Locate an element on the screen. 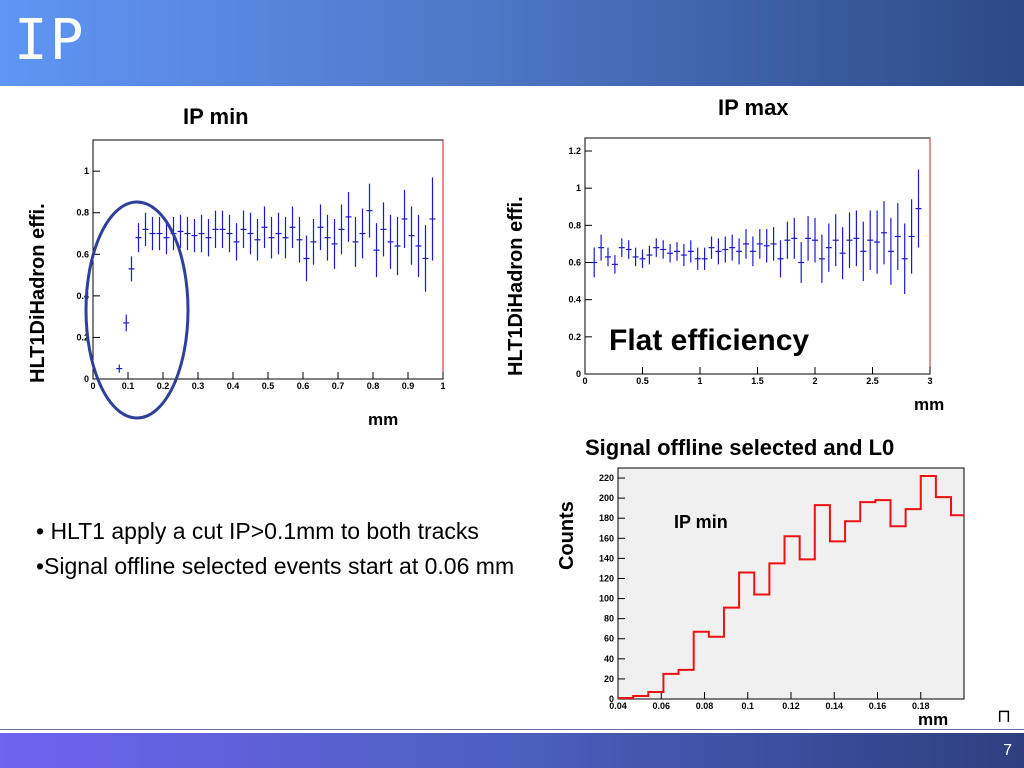  chart1-title: IP min is located at coordinates (216, 116).